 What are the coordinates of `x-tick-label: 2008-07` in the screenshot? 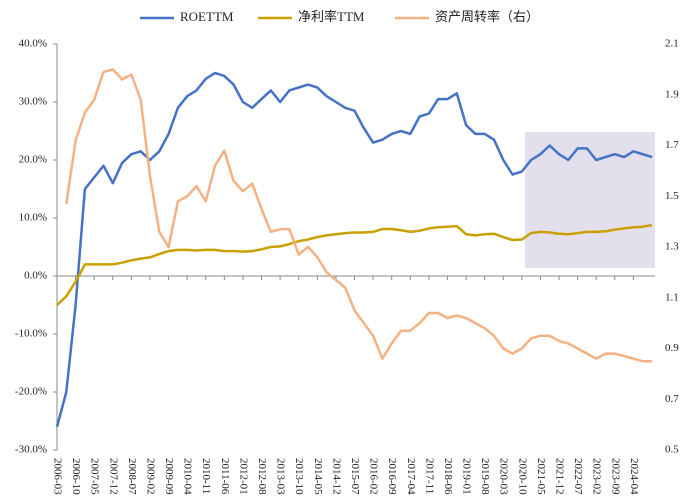 It's located at (132, 476).